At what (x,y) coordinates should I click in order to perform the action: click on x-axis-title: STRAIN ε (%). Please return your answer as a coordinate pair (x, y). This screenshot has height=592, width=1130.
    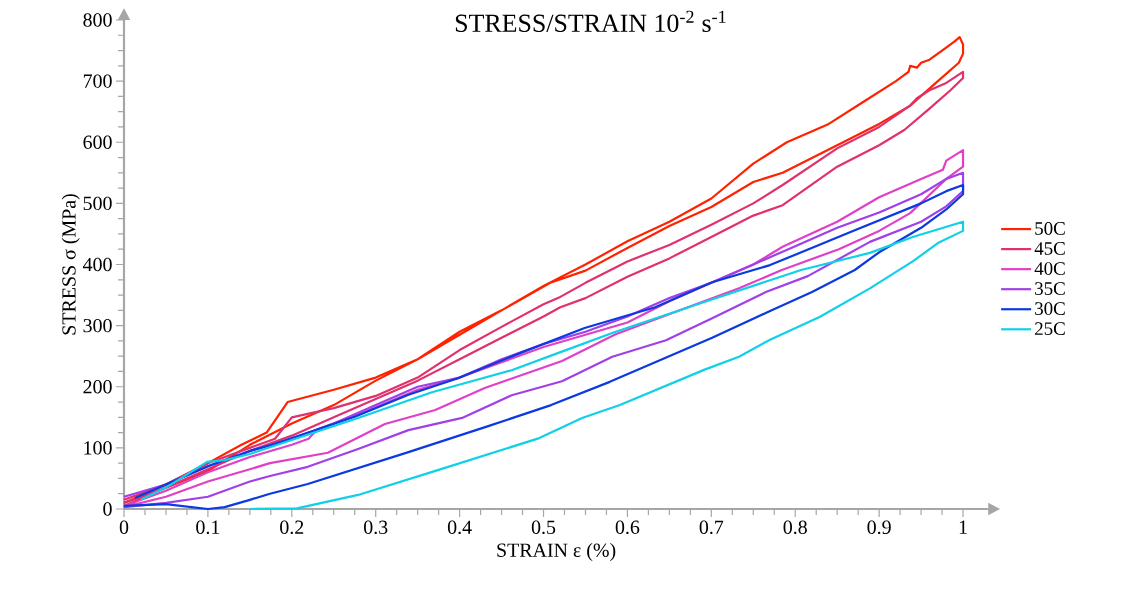
    Looking at the image, I should click on (556, 551).